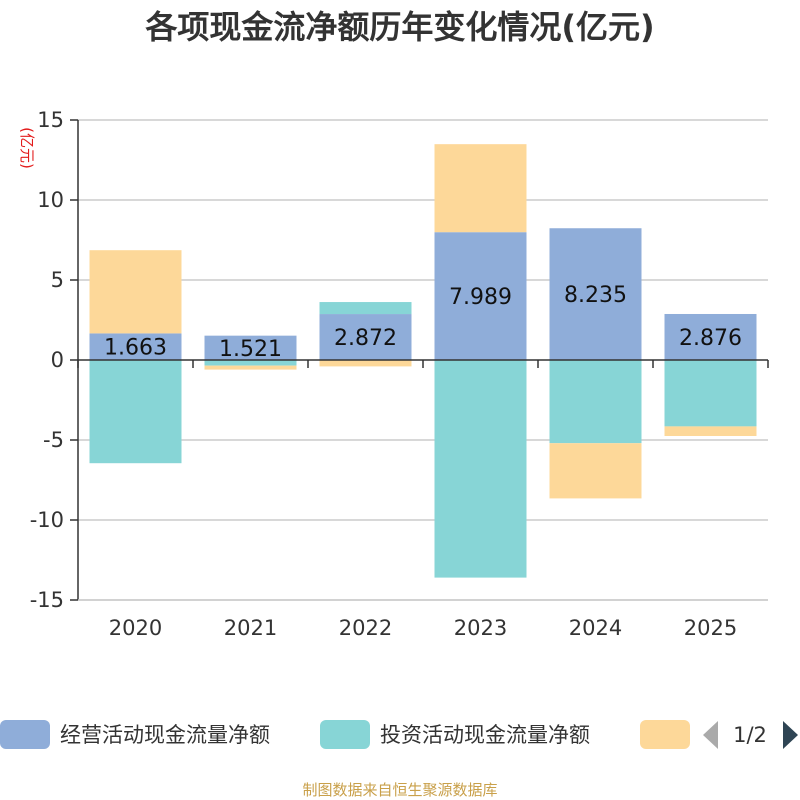 This screenshot has width=800, height=800. What do you see at coordinates (165, 735) in the screenshot?
I see `legend-label: 经营活动现金流量净额` at bounding box center [165, 735].